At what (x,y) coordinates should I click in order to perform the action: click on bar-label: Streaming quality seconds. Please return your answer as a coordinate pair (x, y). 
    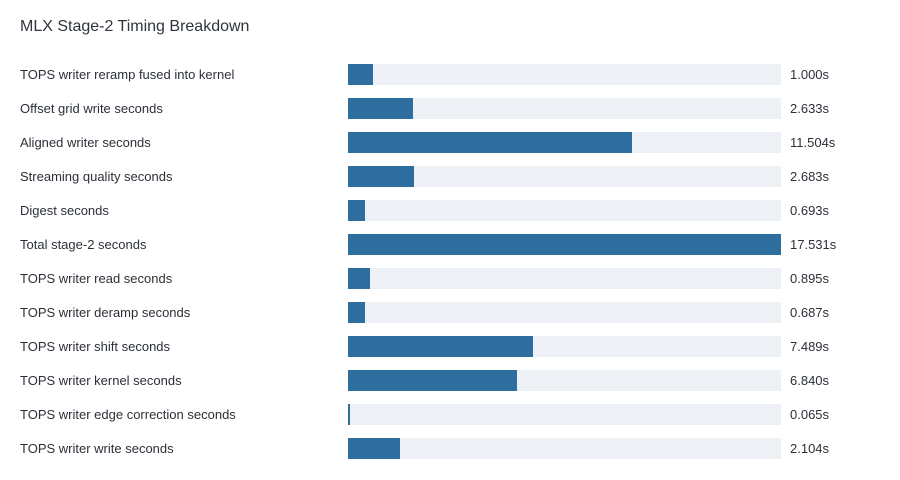
    Looking at the image, I should click on (96, 176).